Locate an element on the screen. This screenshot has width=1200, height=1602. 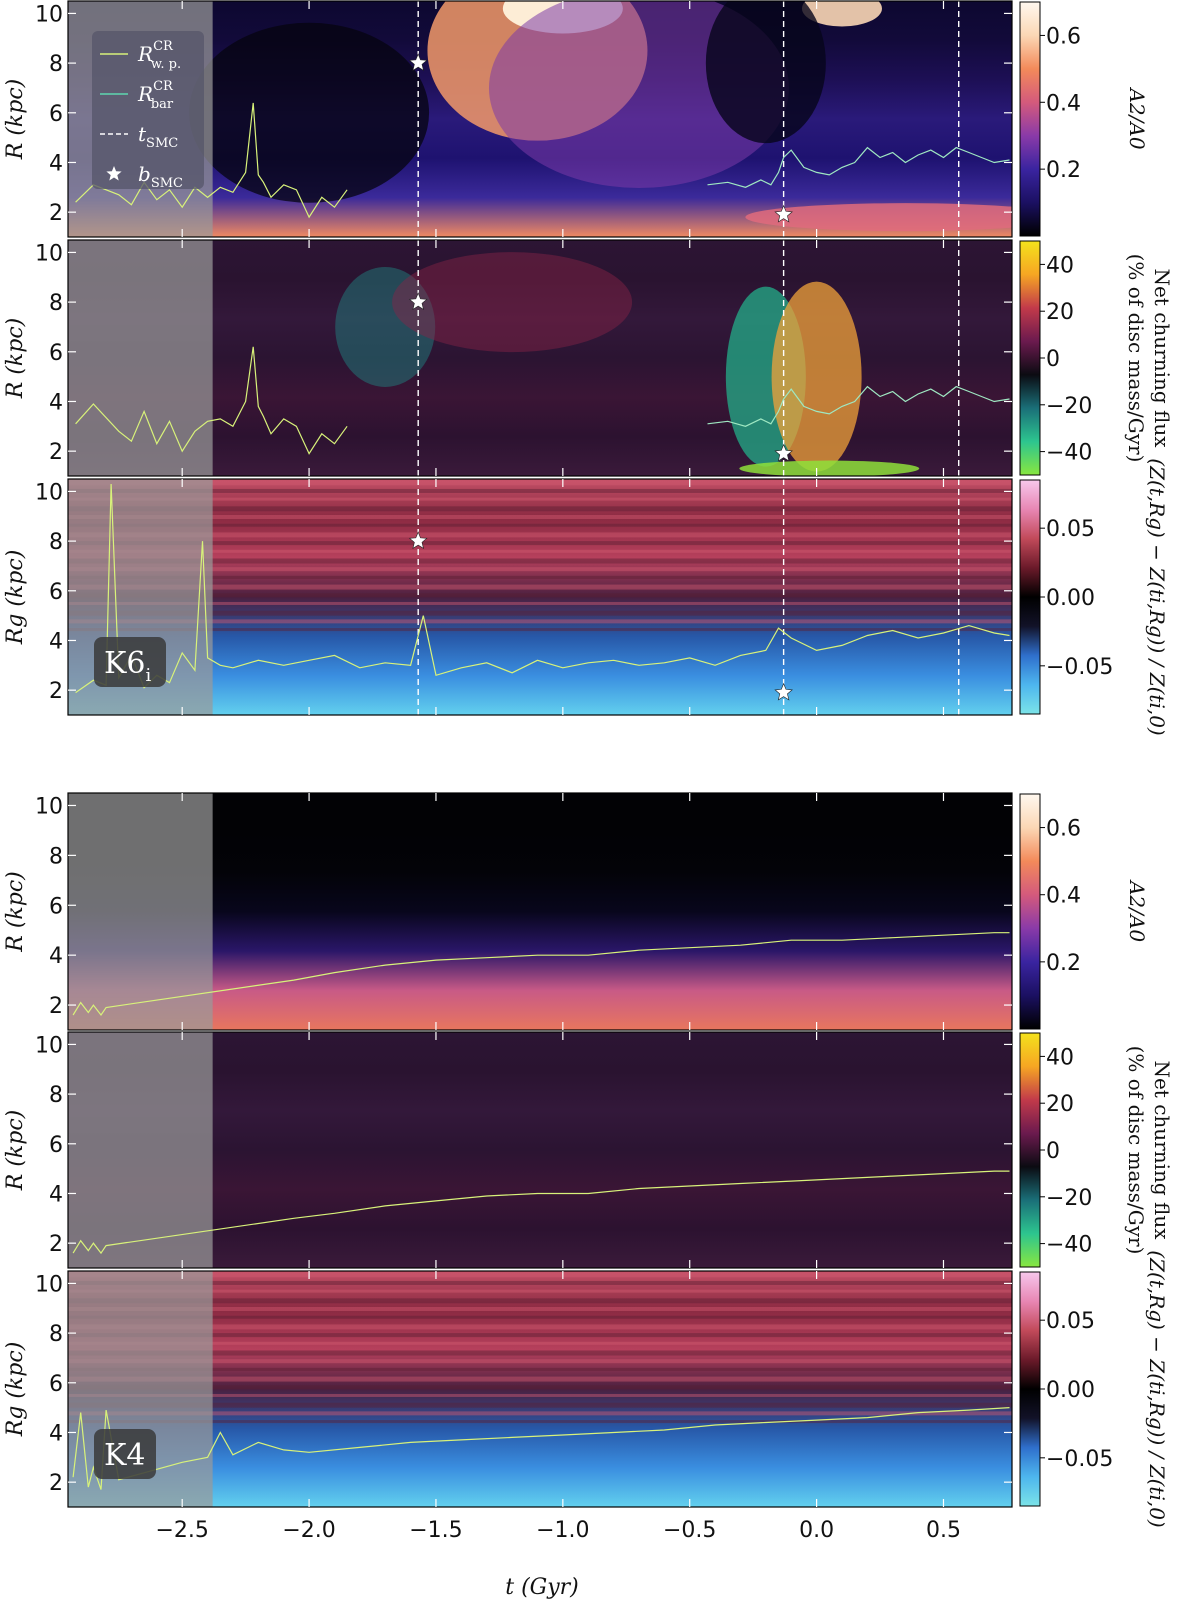
colorbar-label: (Z(t,Rg) − Z(ti,Rg)) / Z(ti,0) is located at coordinates (1157, 1388).